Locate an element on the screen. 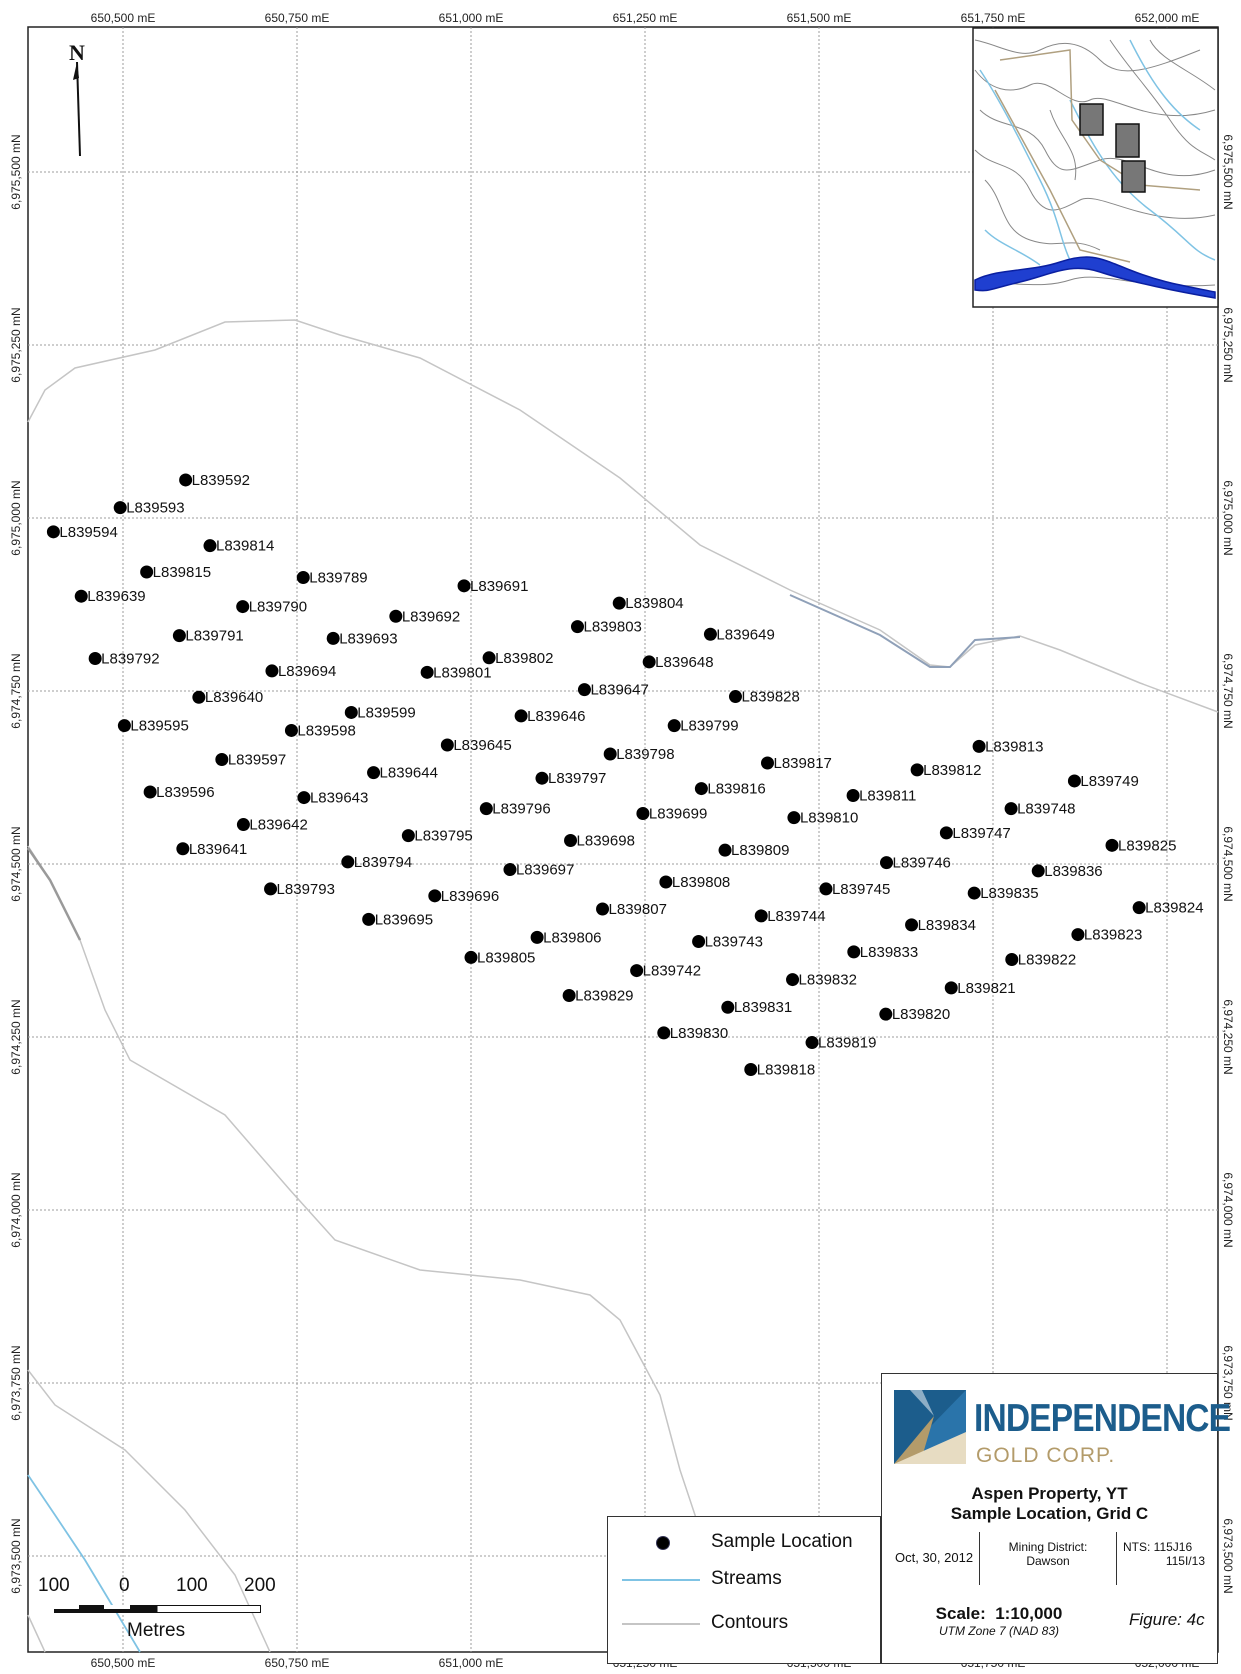  sample-point: L839814 is located at coordinates (238, 546).